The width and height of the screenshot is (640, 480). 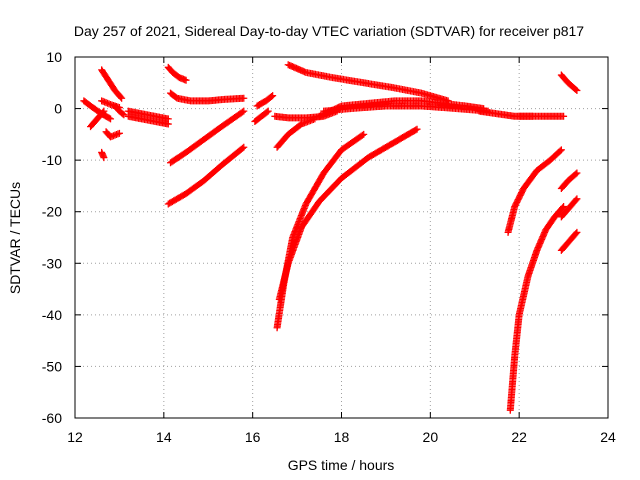 What do you see at coordinates (52, 237) in the screenshot?
I see `y-tick-labels: 10 0 -10 -20 -30 -40 -50 -60` at bounding box center [52, 237].